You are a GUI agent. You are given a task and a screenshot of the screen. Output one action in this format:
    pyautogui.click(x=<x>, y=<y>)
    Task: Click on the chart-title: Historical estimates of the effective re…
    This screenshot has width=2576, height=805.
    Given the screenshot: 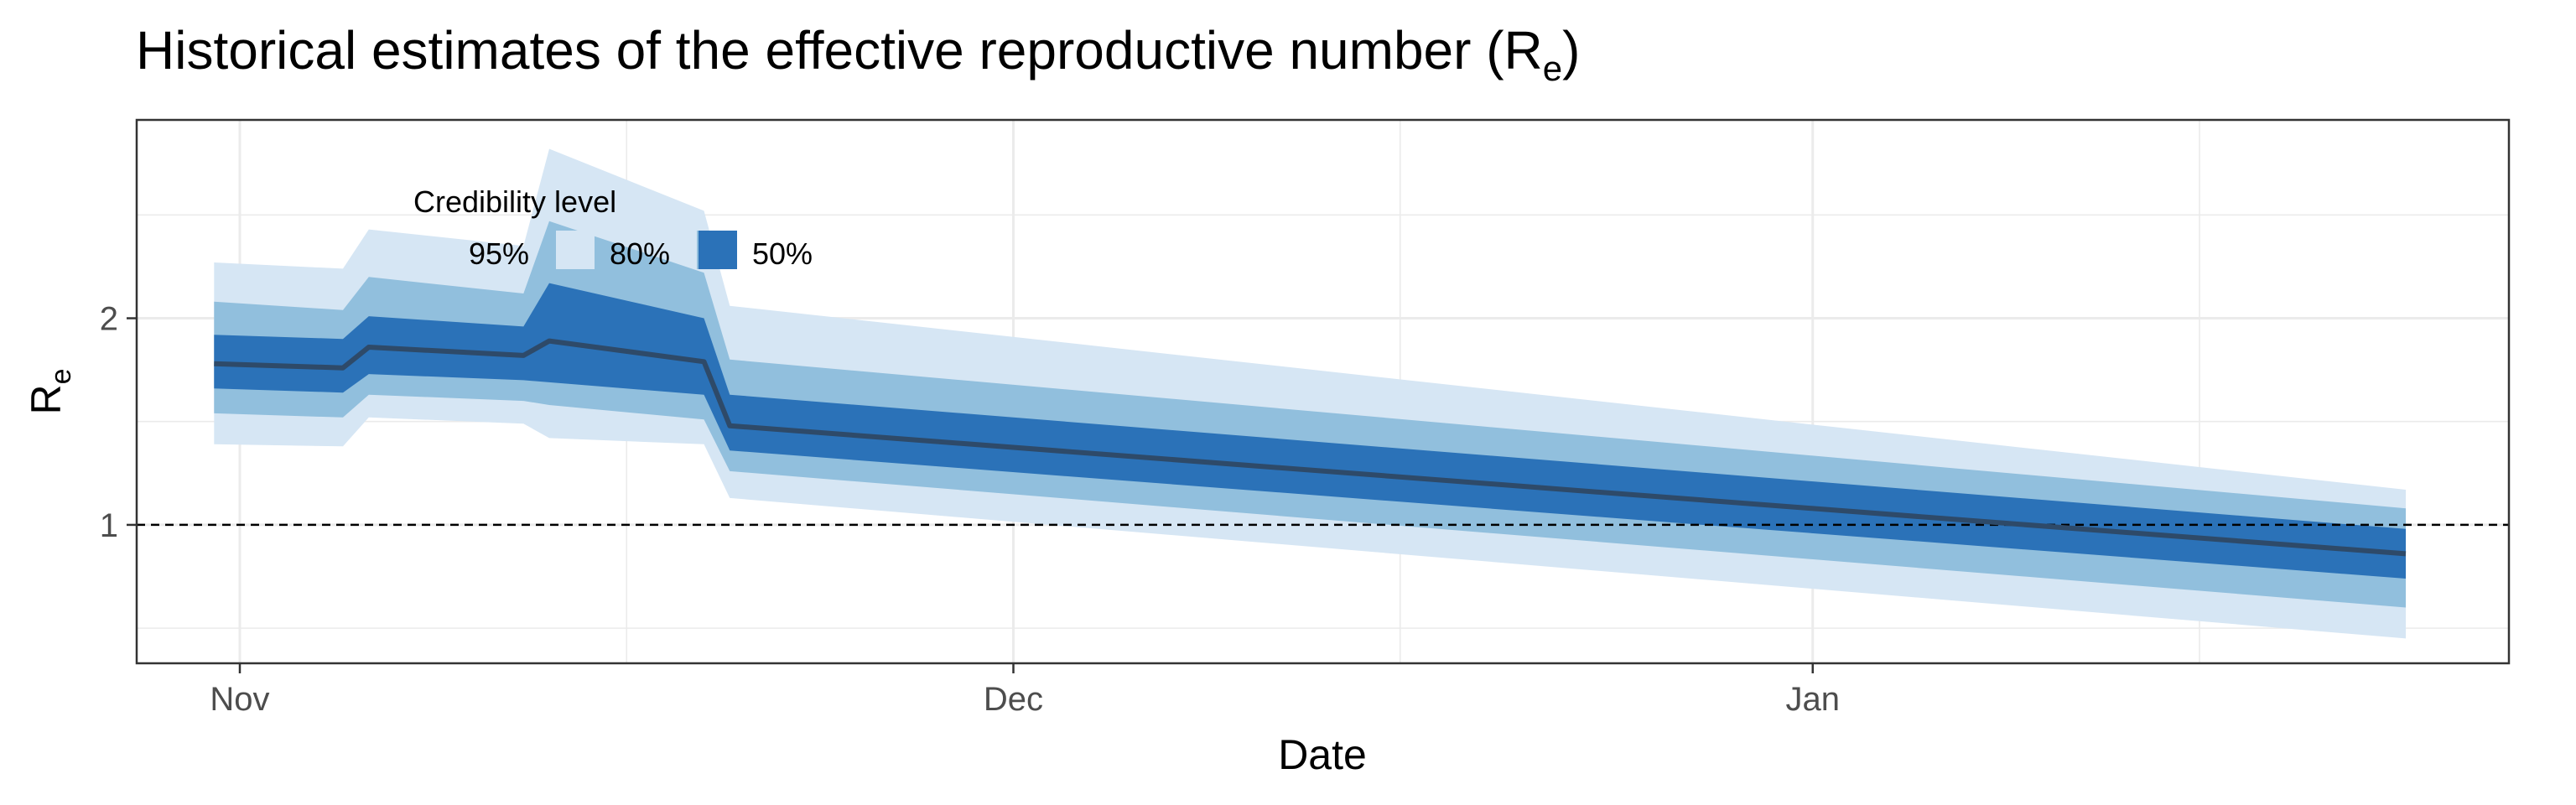 What is the action you would take?
    pyautogui.click(x=858, y=54)
    